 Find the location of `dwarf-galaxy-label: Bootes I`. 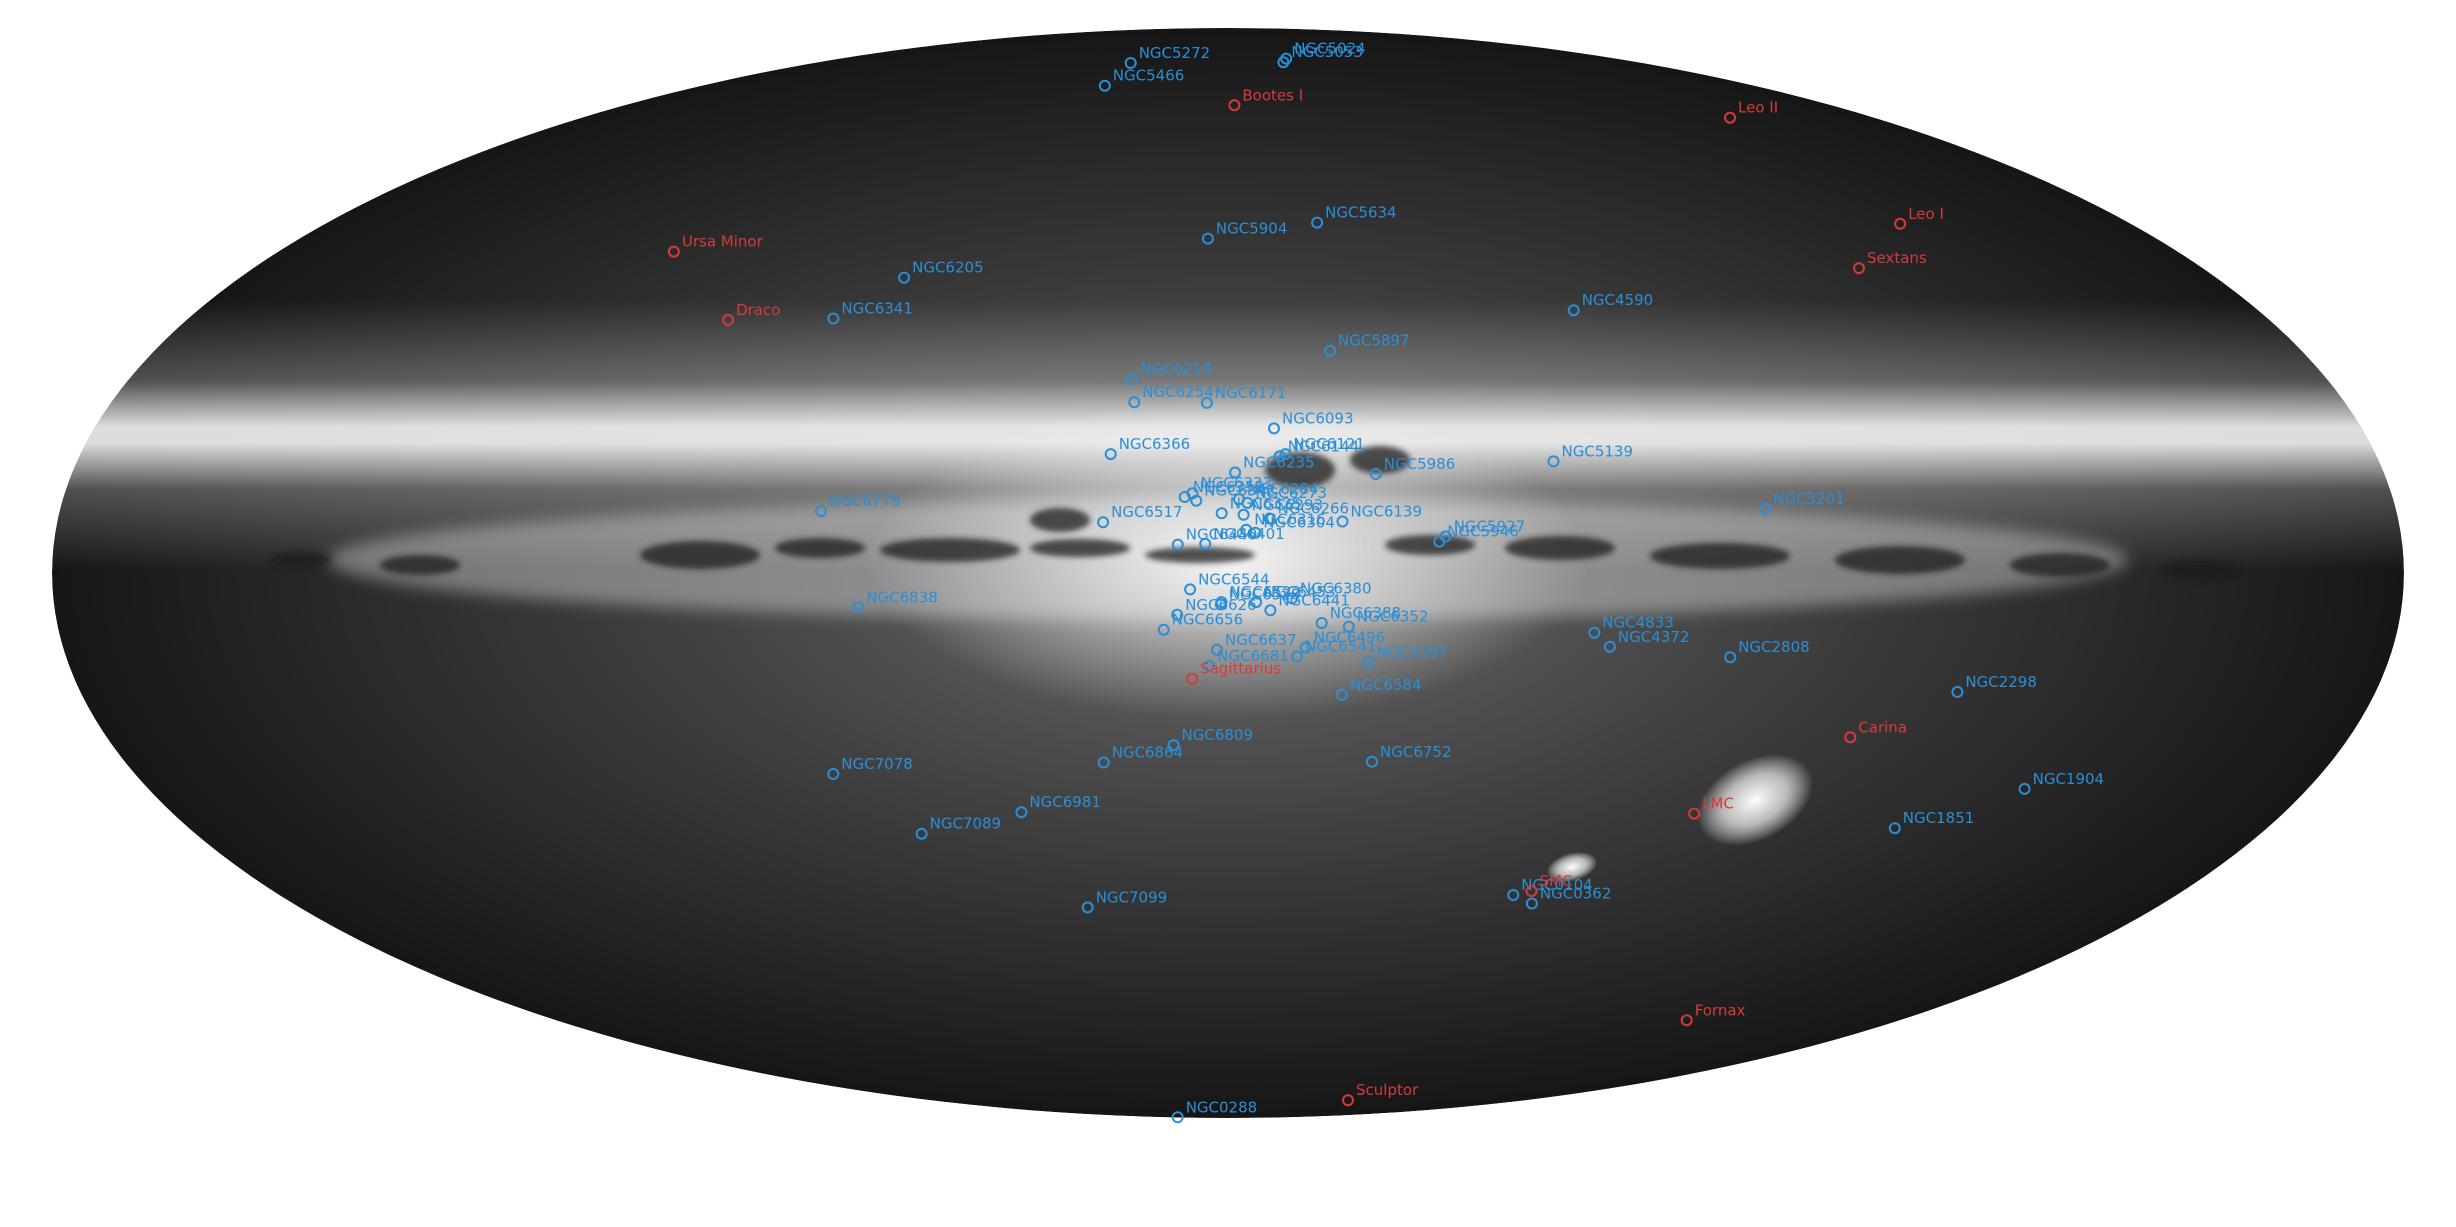

dwarf-galaxy-label: Bootes I is located at coordinates (1272, 95).